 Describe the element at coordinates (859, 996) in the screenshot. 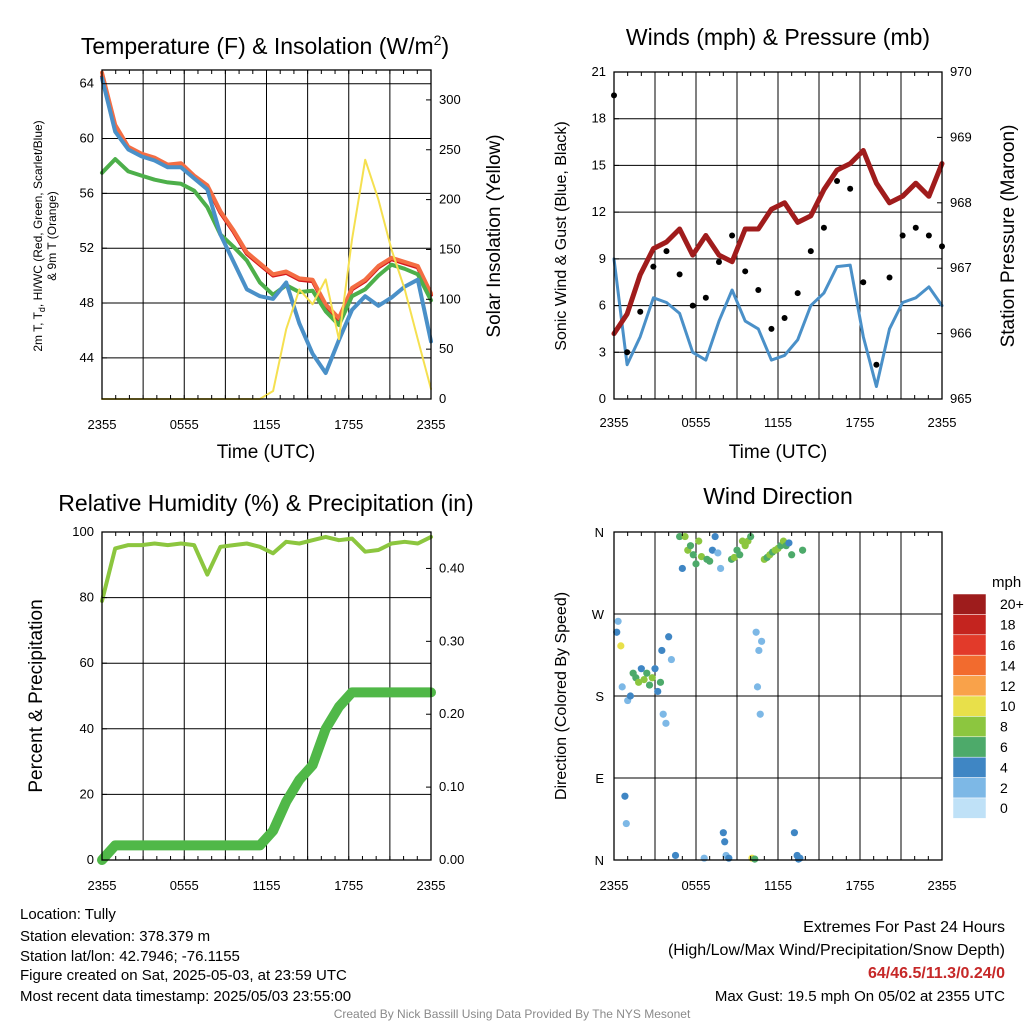

I see `max-gust: Max Gust: 19.5 mph On 05/02 at 2355 UTC` at that location.